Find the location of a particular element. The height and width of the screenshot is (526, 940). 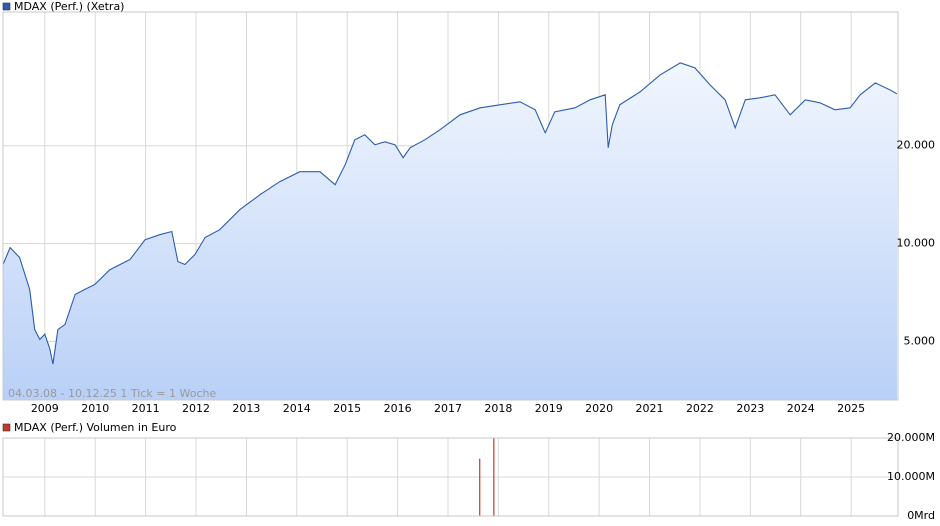

x-tick-label: 2025 is located at coordinates (851, 408).